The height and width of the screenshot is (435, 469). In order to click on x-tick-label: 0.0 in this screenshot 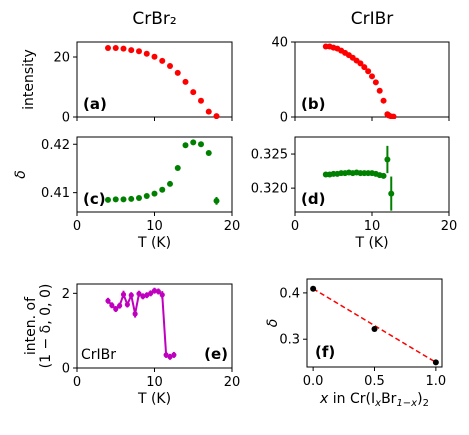, I will do `click(313, 381)`.